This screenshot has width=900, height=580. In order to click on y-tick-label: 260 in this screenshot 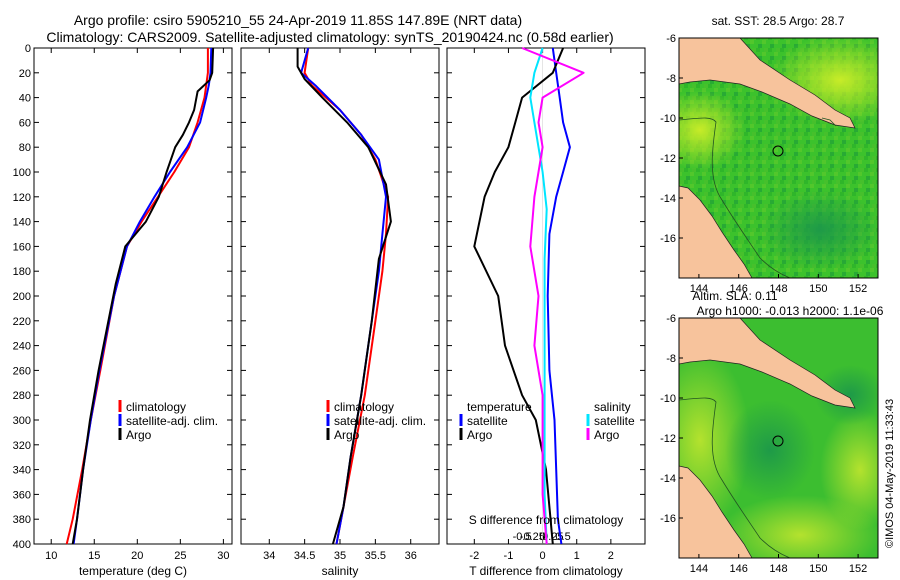, I will do `click(22, 371)`.